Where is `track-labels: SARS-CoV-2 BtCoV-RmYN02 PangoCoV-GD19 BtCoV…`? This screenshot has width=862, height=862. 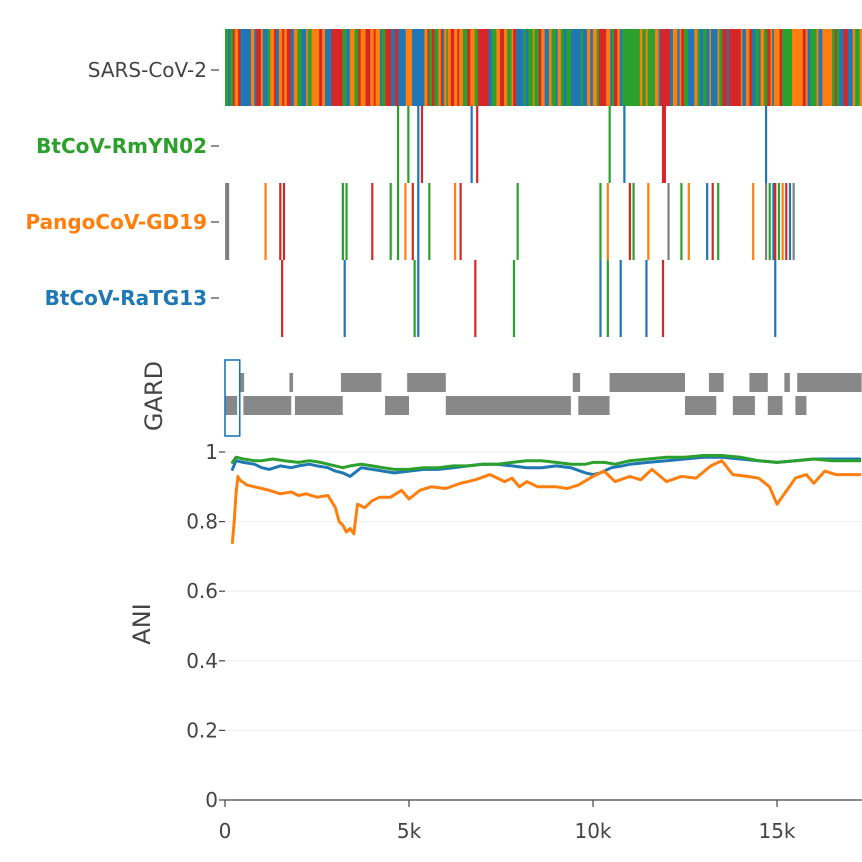 track-labels: SARS-CoV-2 BtCoV-RmYN02 PangoCoV-GD19 BtCoV… is located at coordinates (122, 184).